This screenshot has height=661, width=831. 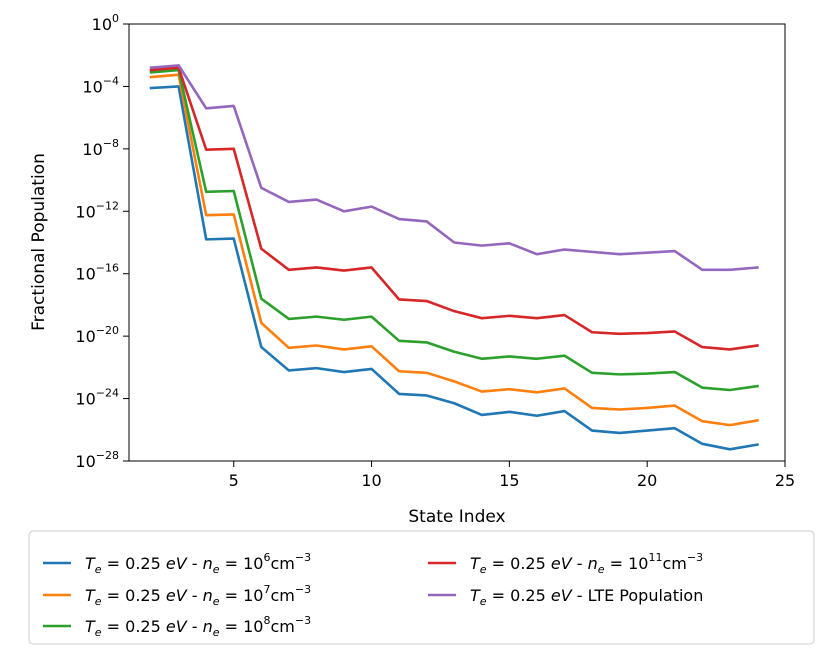 I want to click on y-tick-label: 10⁰, so click(x=105, y=23).